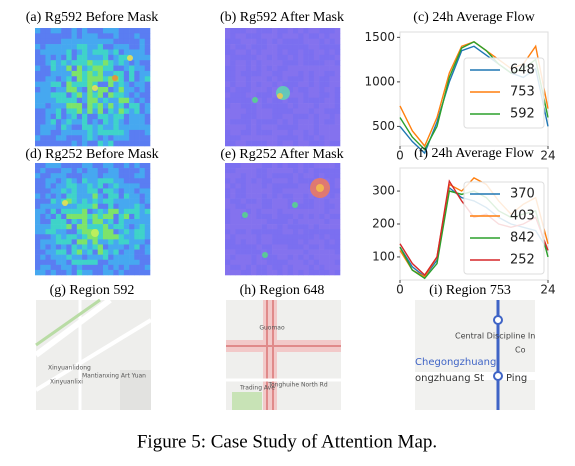 The width and height of the screenshot is (575, 466). Describe the element at coordinates (283, 219) in the screenshot. I see `heatmap` at that location.